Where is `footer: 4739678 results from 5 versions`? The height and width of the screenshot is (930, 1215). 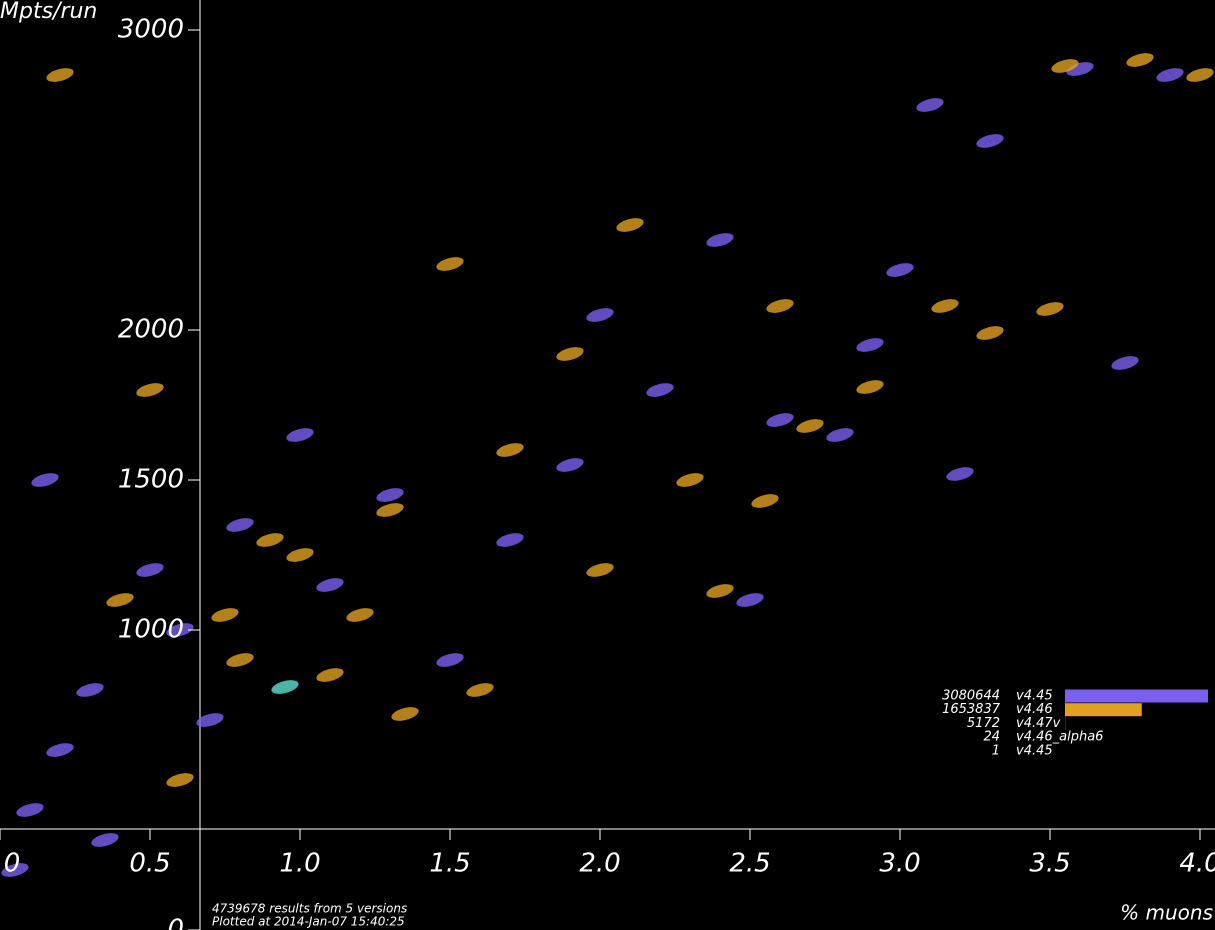 footer: 4739678 results from 5 versions is located at coordinates (309, 909).